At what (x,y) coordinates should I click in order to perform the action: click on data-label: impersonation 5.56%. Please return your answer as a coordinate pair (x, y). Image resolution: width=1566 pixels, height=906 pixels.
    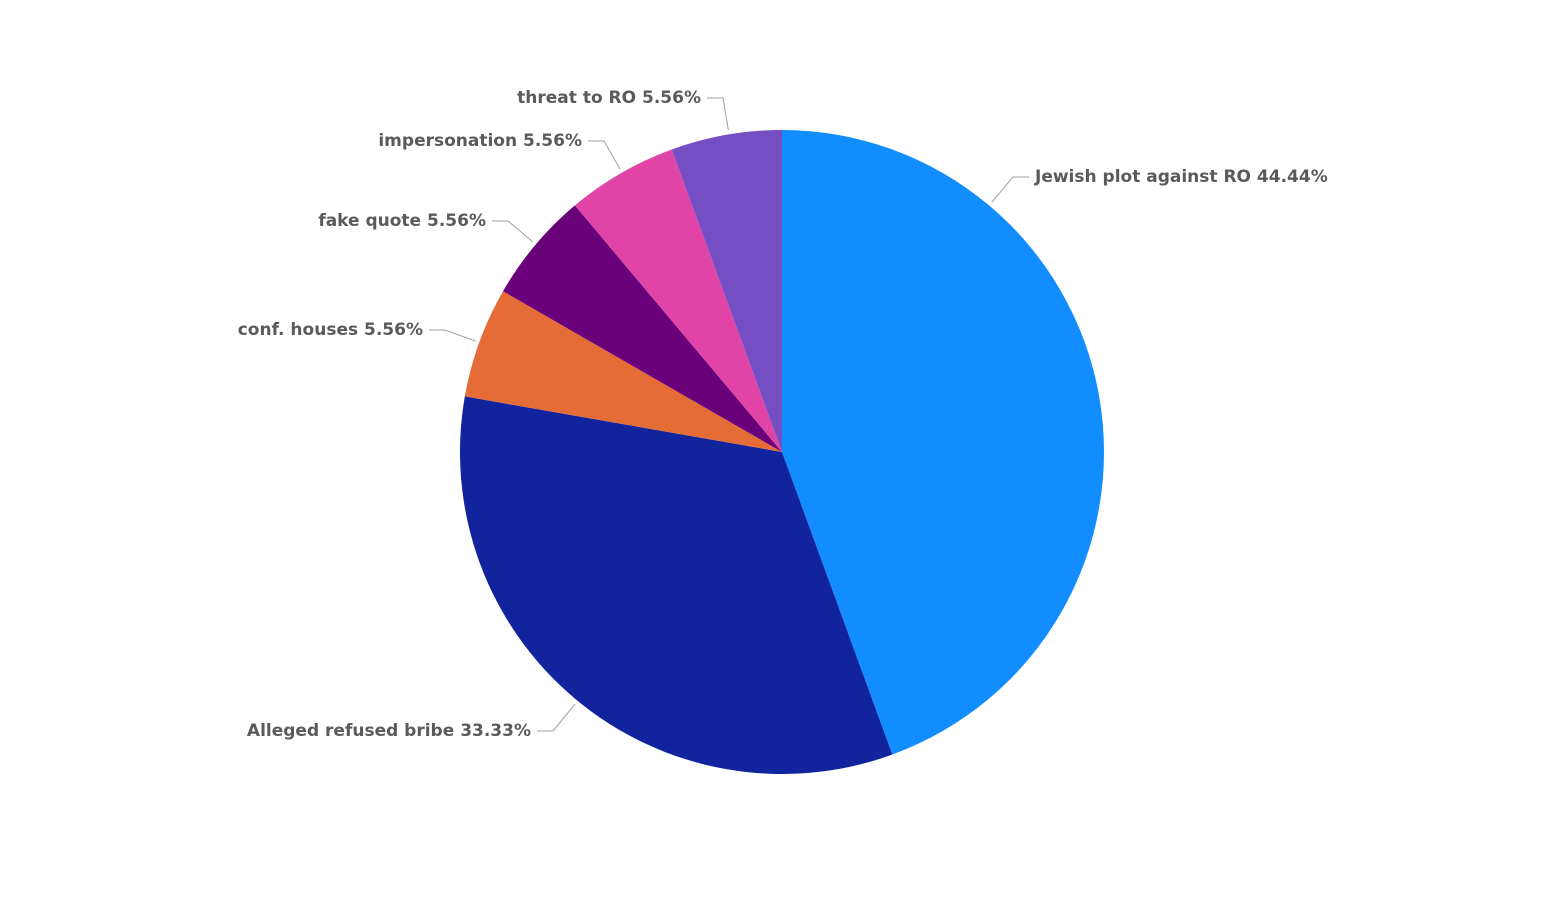
    Looking at the image, I should click on (480, 141).